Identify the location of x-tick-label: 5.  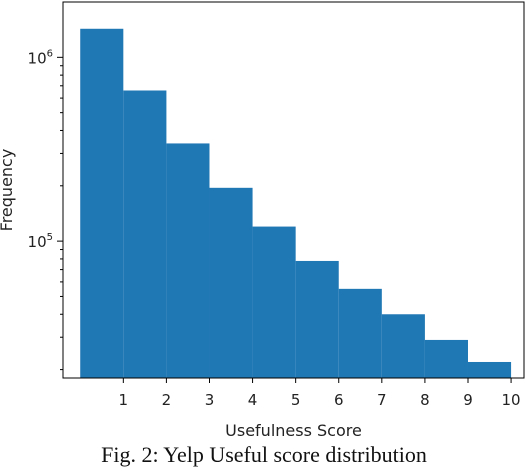
(296, 400).